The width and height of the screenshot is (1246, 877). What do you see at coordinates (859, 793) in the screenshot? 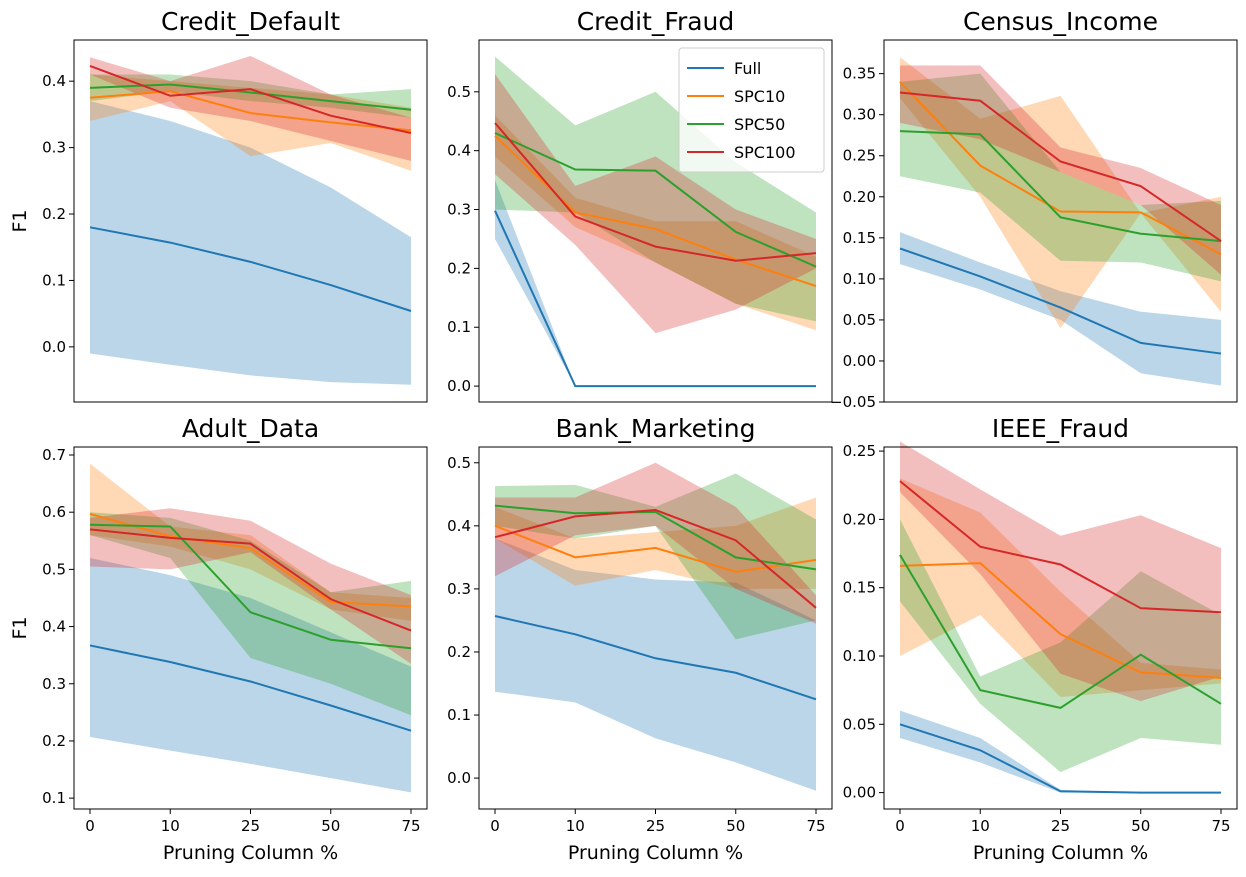
I see `y-tick-label: 0.00` at bounding box center [859, 793].